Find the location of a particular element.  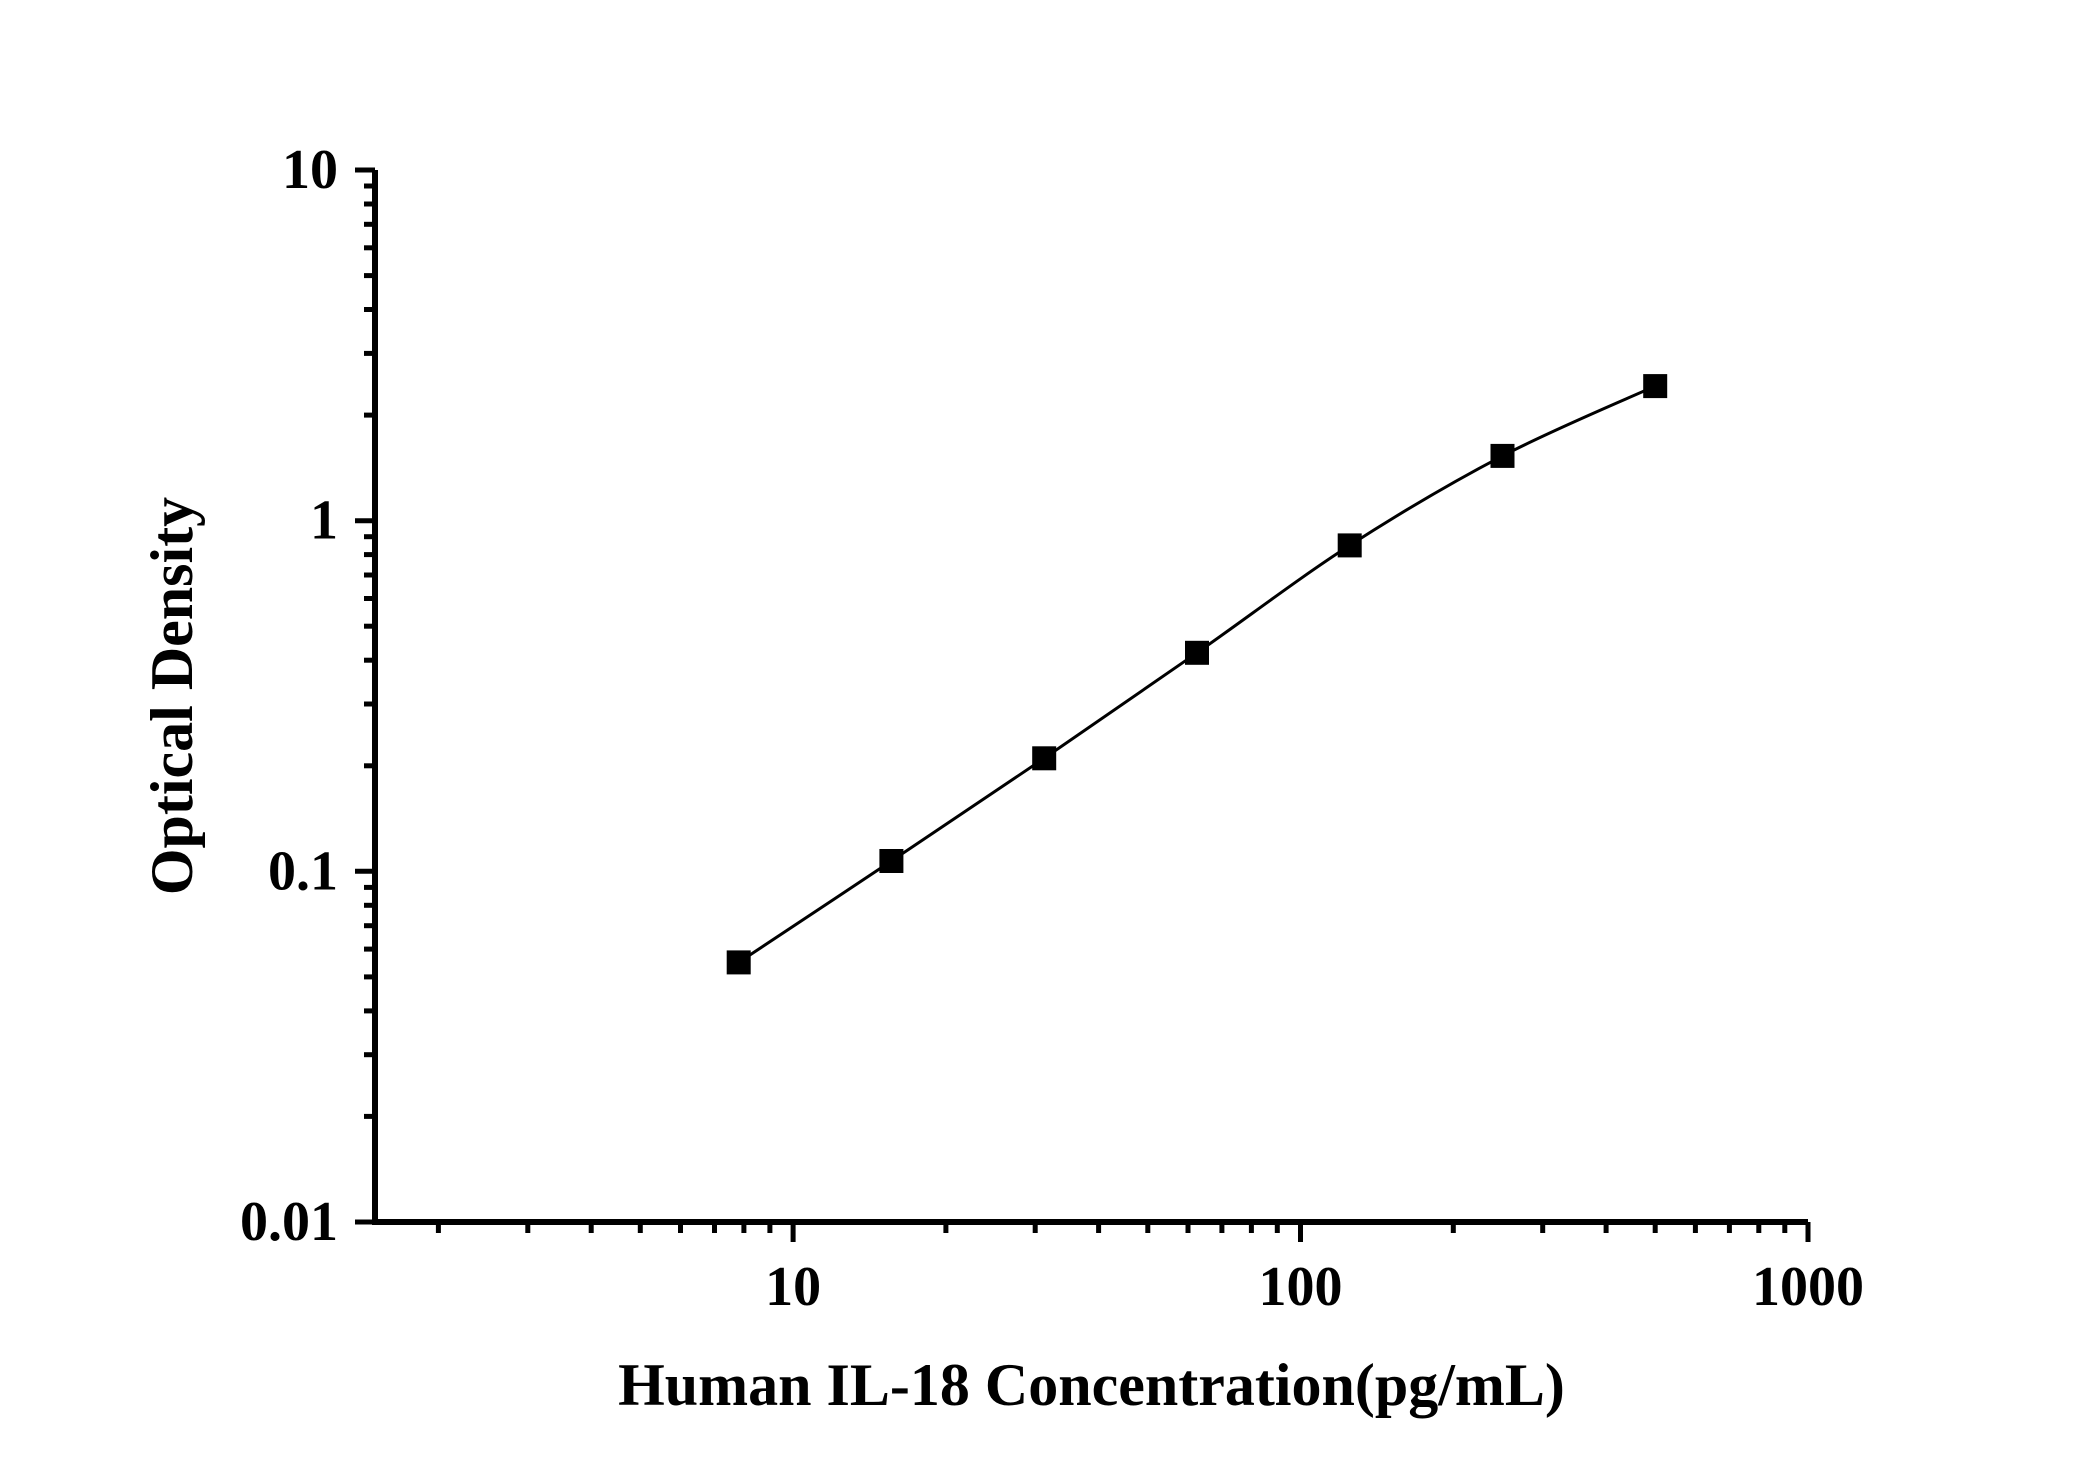

x-tick-label: 100 is located at coordinates (1301, 1287).